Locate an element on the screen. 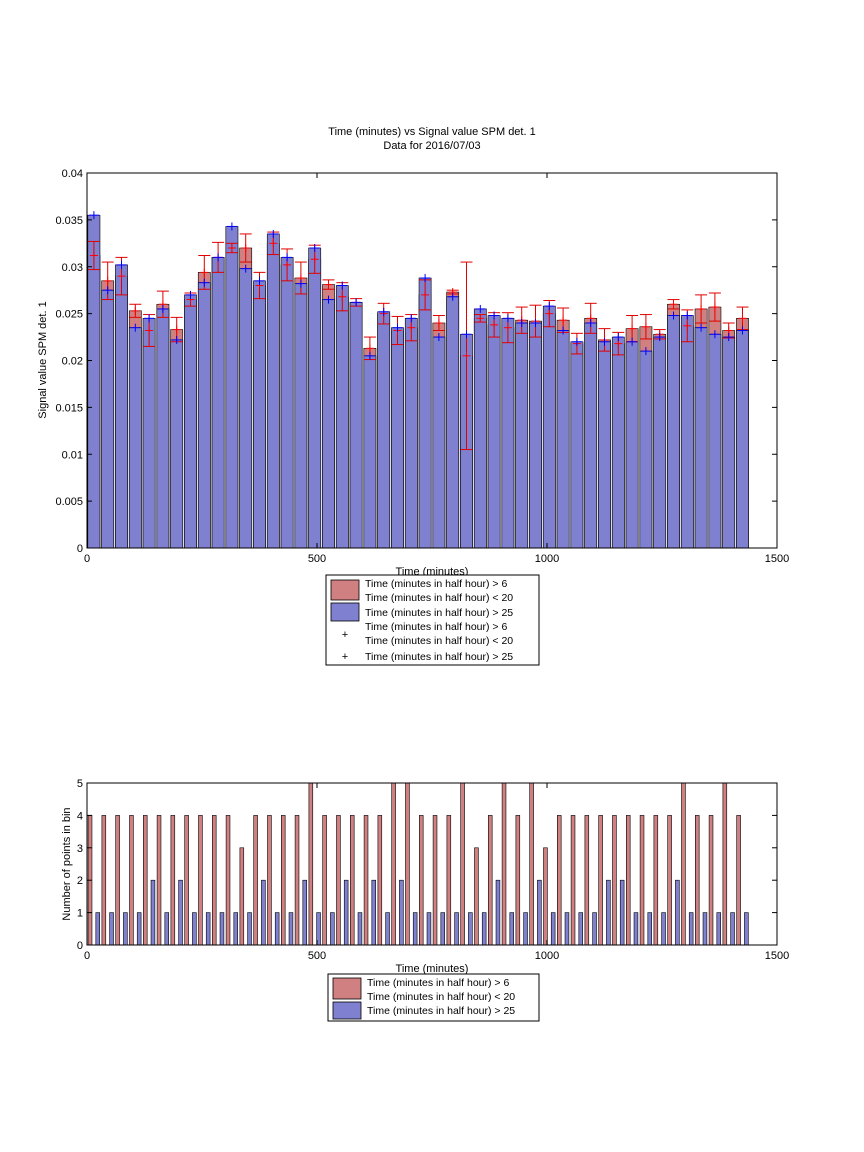 The image size is (864, 1152). chart1-ytick-label: 0 is located at coordinates (80, 549).